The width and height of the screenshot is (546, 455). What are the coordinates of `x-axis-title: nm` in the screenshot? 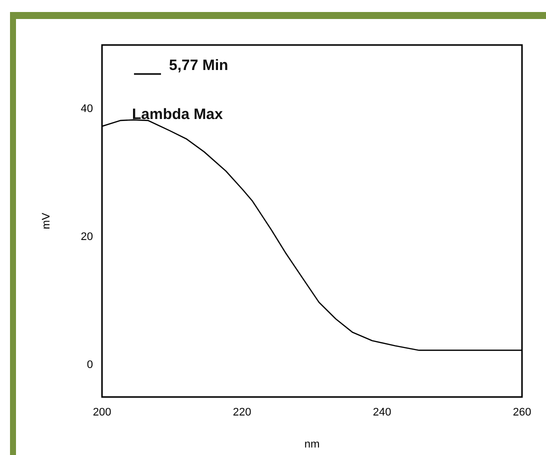 It's located at (312, 444).